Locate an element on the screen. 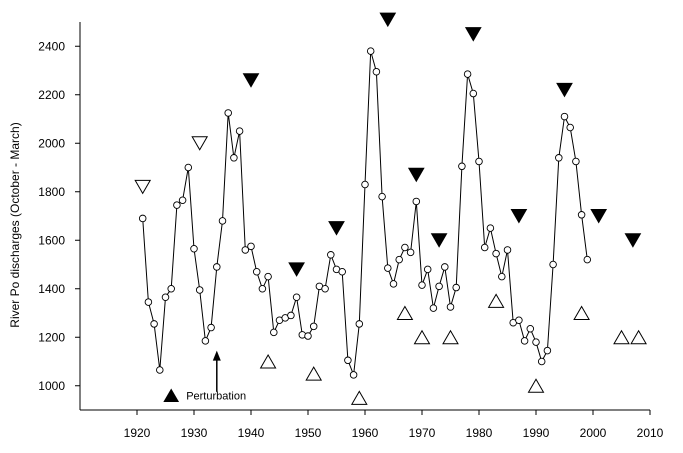 This screenshot has width=683, height=453. y-tick-label: 1200 is located at coordinates (51, 337).